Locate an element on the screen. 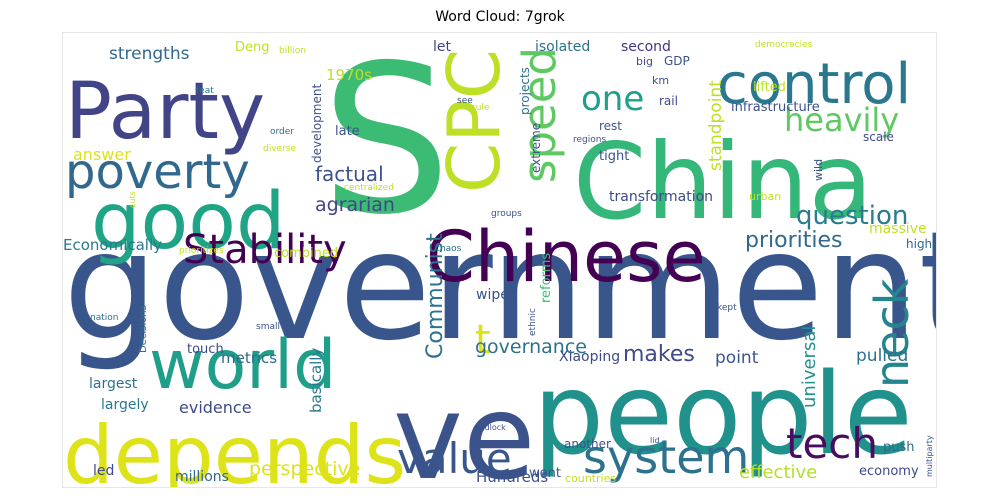 This screenshot has height=500, width=1000. word-lifted: lifted is located at coordinates (769, 87).